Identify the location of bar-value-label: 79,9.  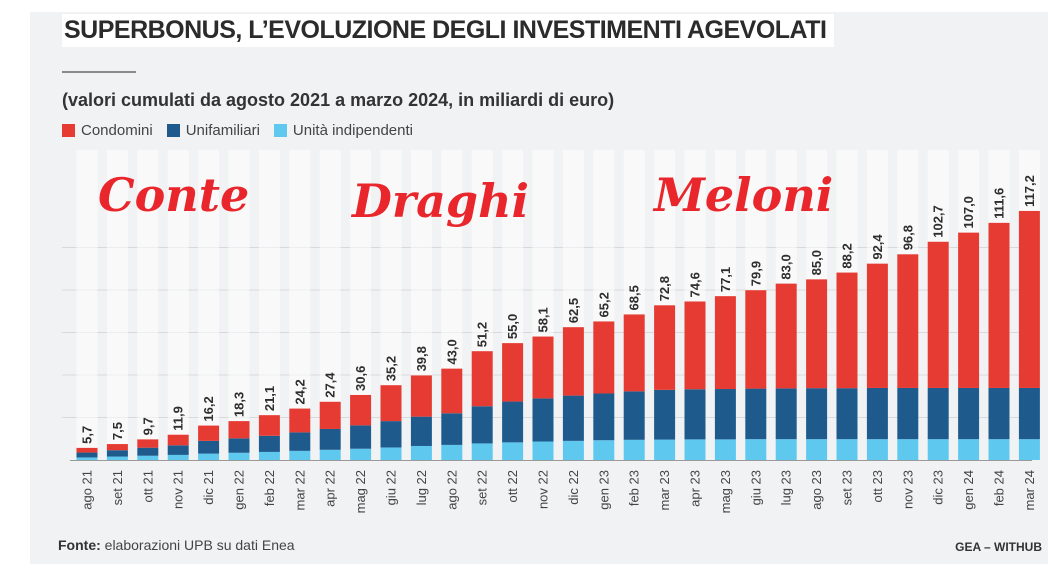
(755, 273).